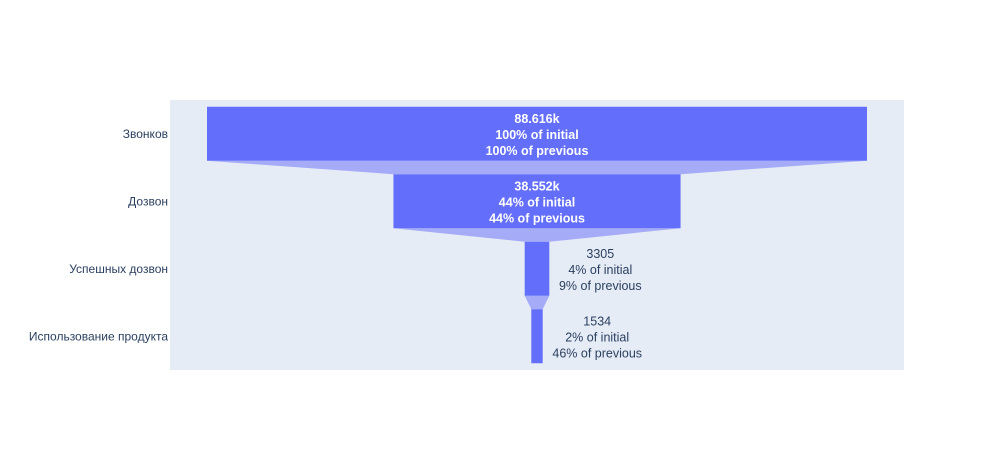  What do you see at coordinates (597, 337) in the screenshot?
I see `data-label: 2% of initial` at bounding box center [597, 337].